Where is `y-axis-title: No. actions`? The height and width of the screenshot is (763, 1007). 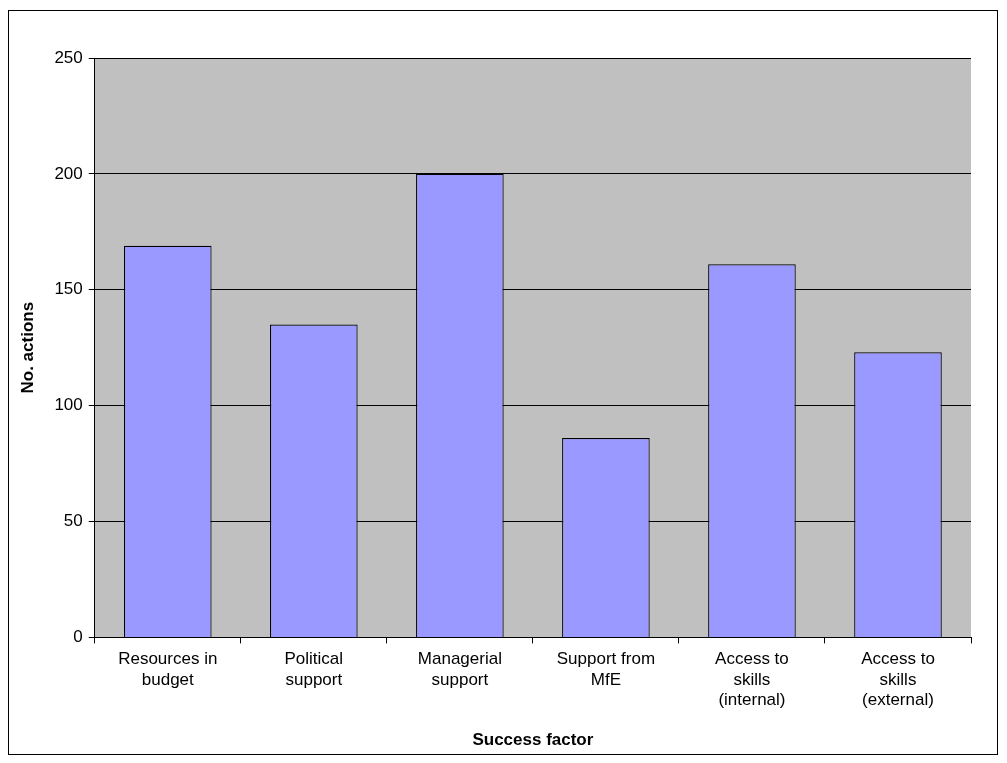
y-axis-title: No. actions is located at coordinates (27, 347).